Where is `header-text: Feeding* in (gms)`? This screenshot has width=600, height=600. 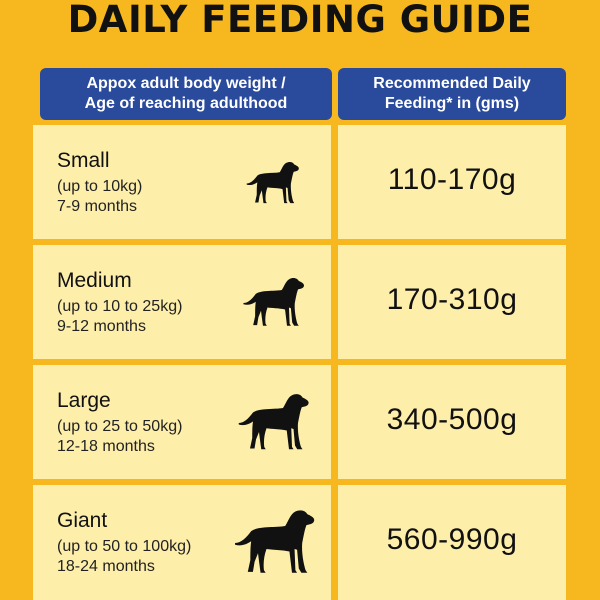 header-text: Feeding* in (gms) is located at coordinates (452, 103).